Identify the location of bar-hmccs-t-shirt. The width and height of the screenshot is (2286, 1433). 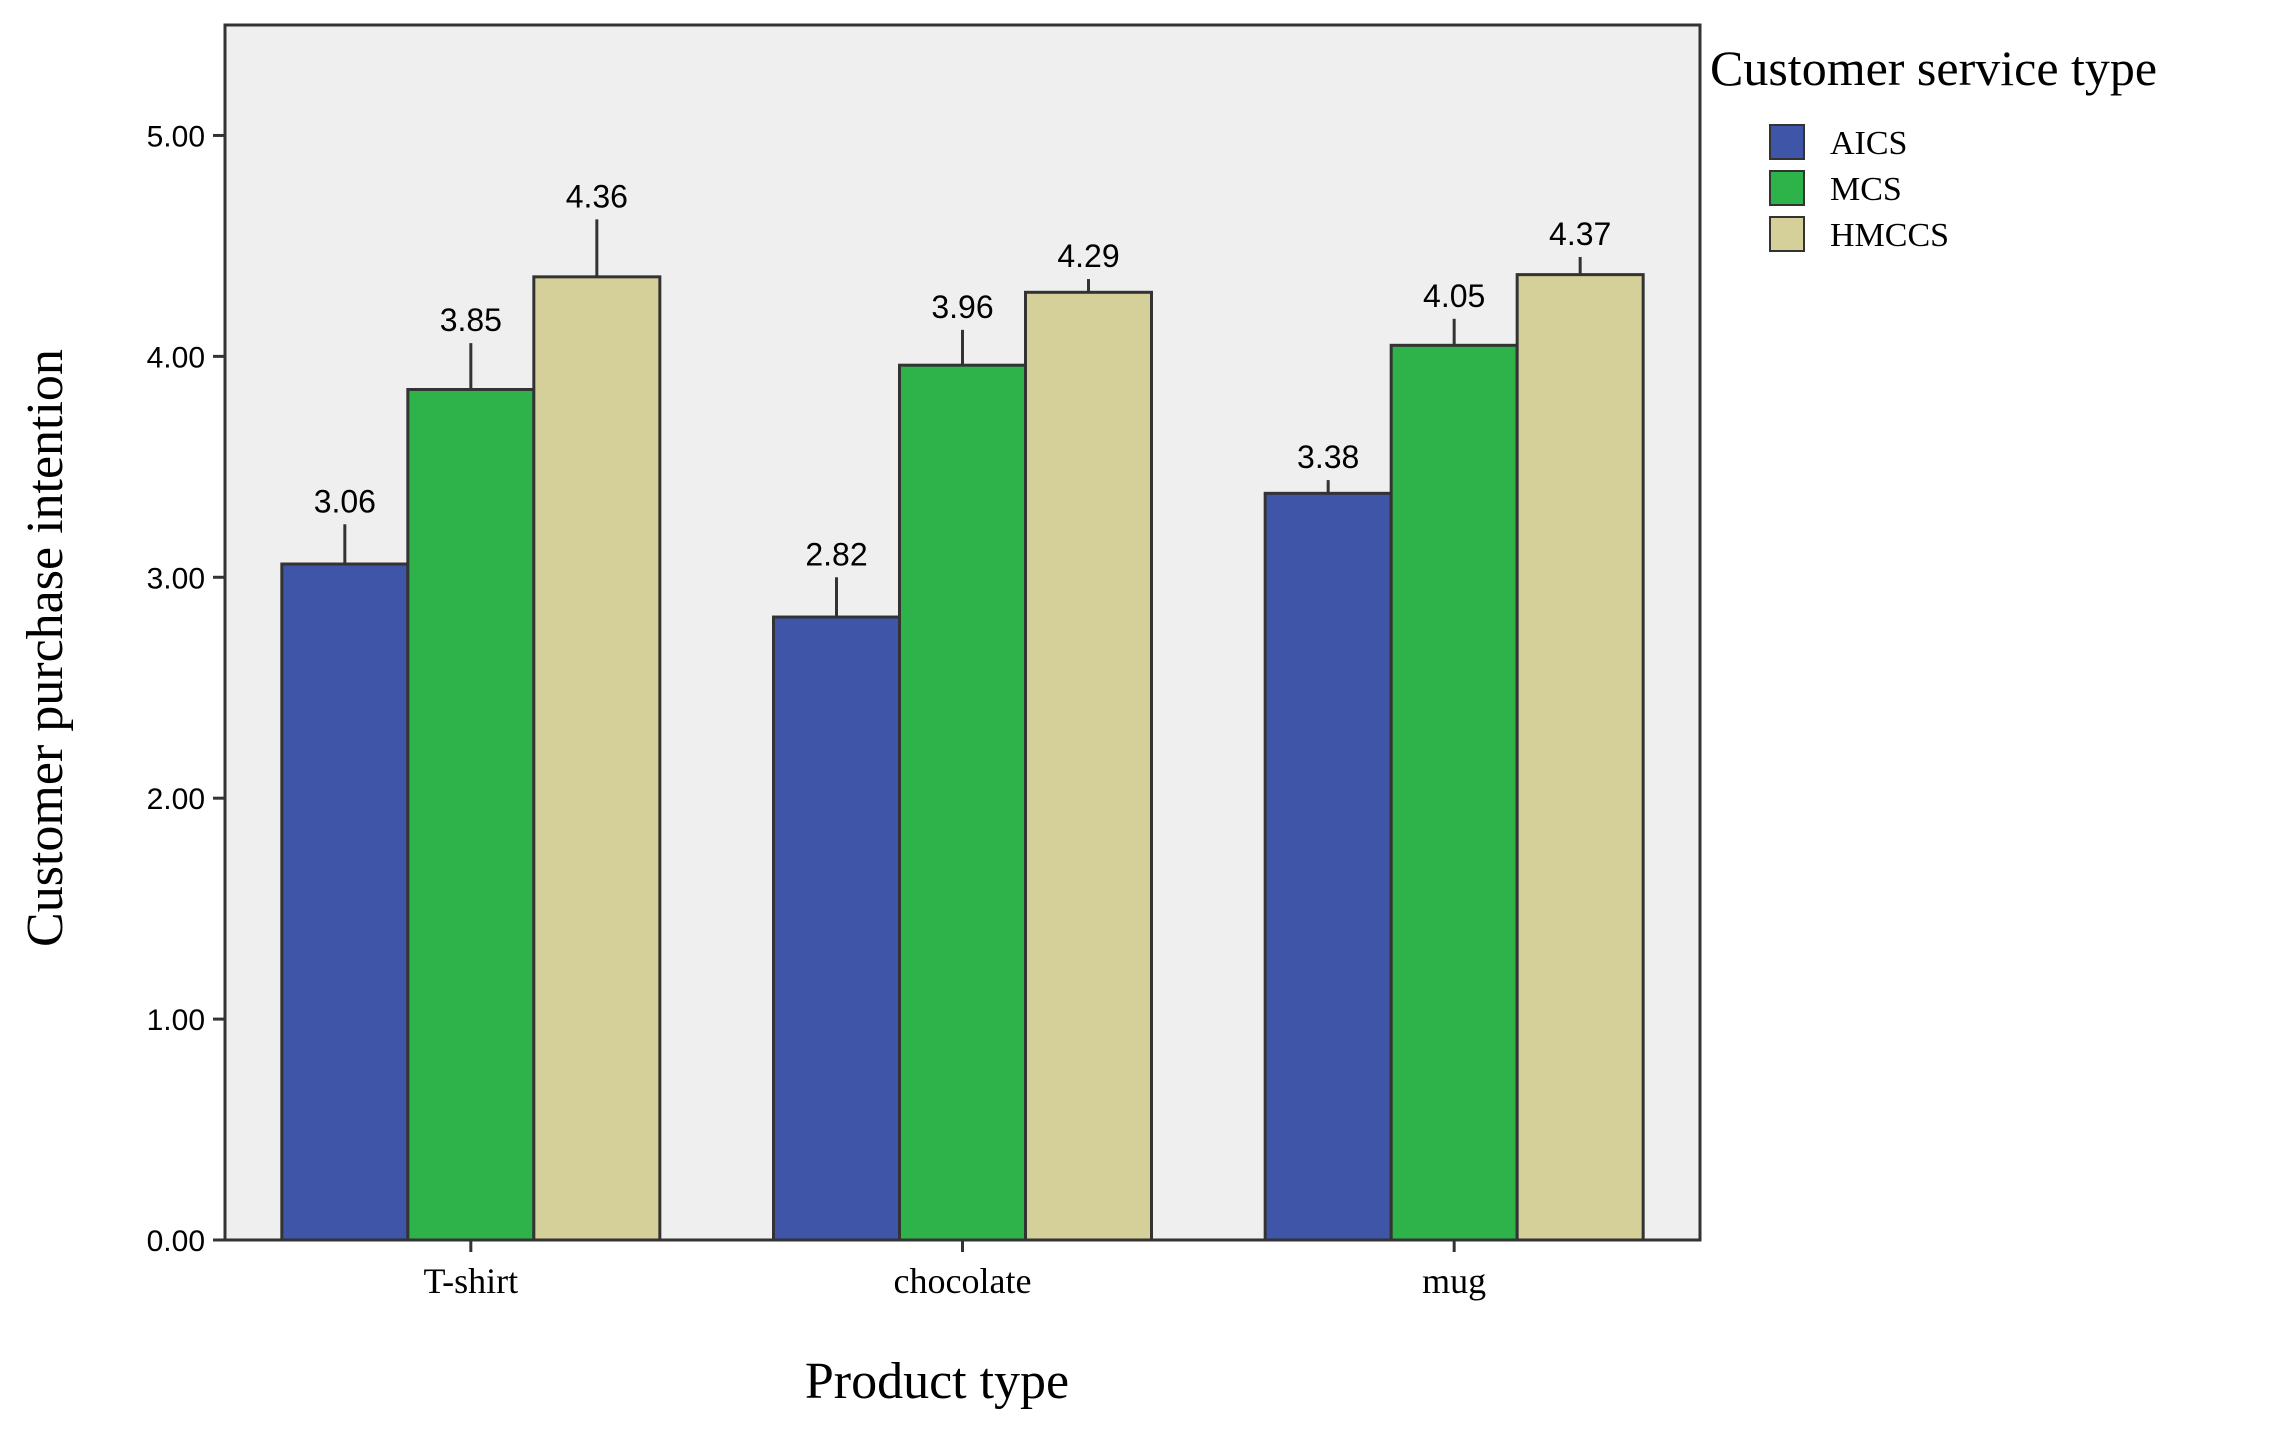
(597, 758).